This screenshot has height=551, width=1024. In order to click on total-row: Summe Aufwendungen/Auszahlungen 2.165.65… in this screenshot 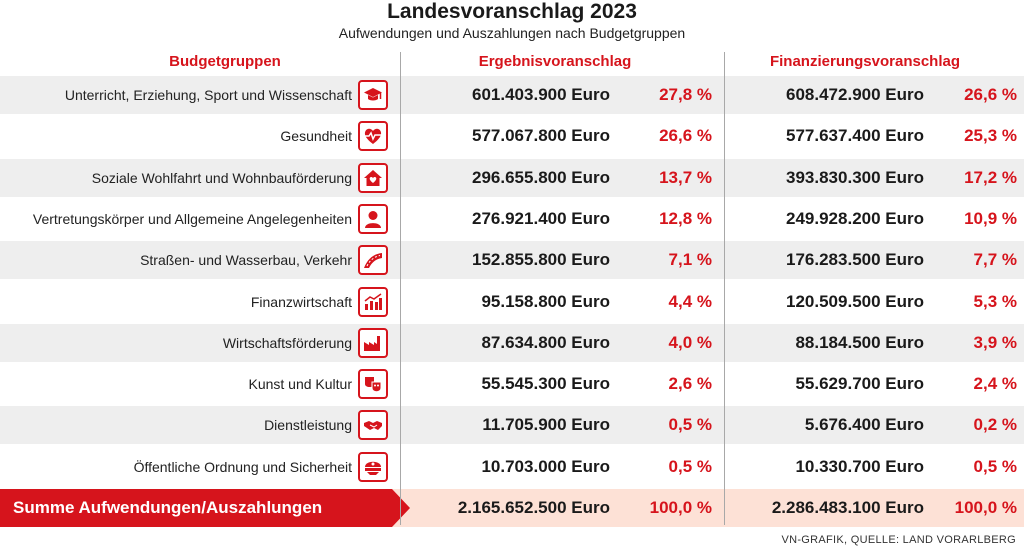, I will do `click(512, 508)`.